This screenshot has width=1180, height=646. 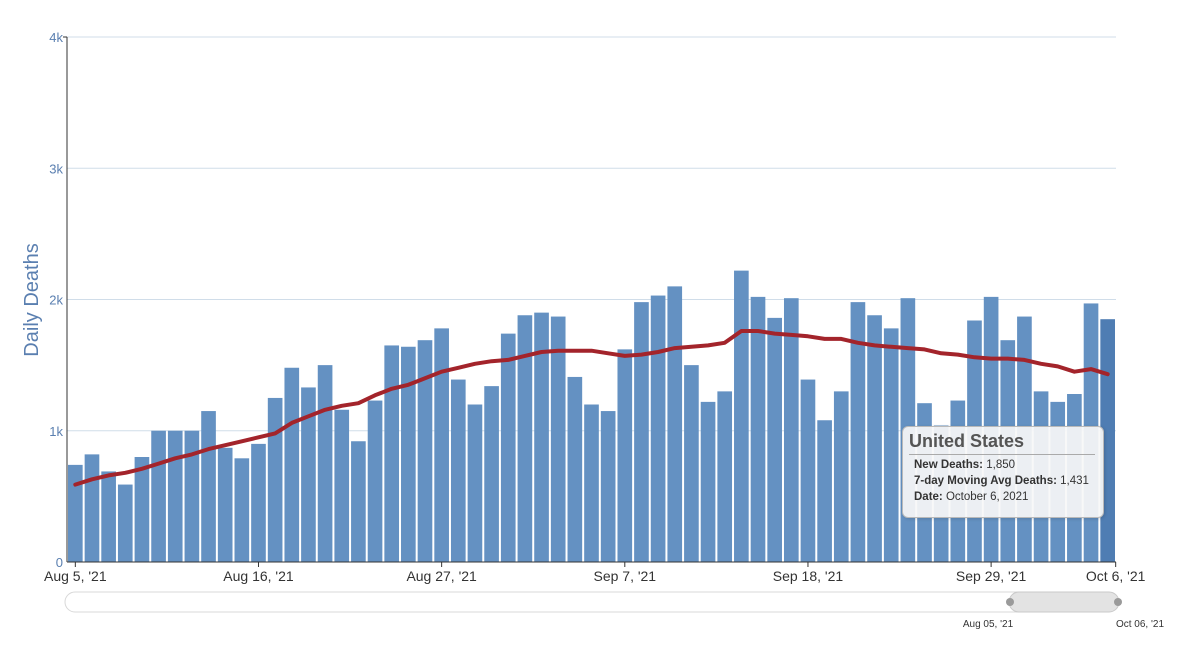 I want to click on y-tick-label: 1k, so click(x=56, y=431).